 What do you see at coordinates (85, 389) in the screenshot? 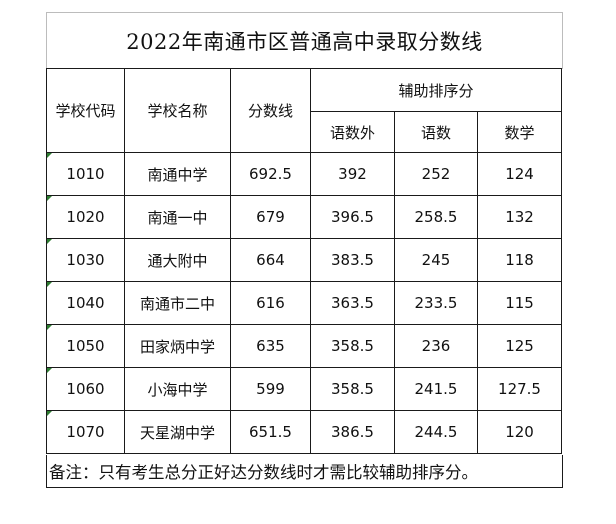
I see `cell-code: 1060` at bounding box center [85, 389].